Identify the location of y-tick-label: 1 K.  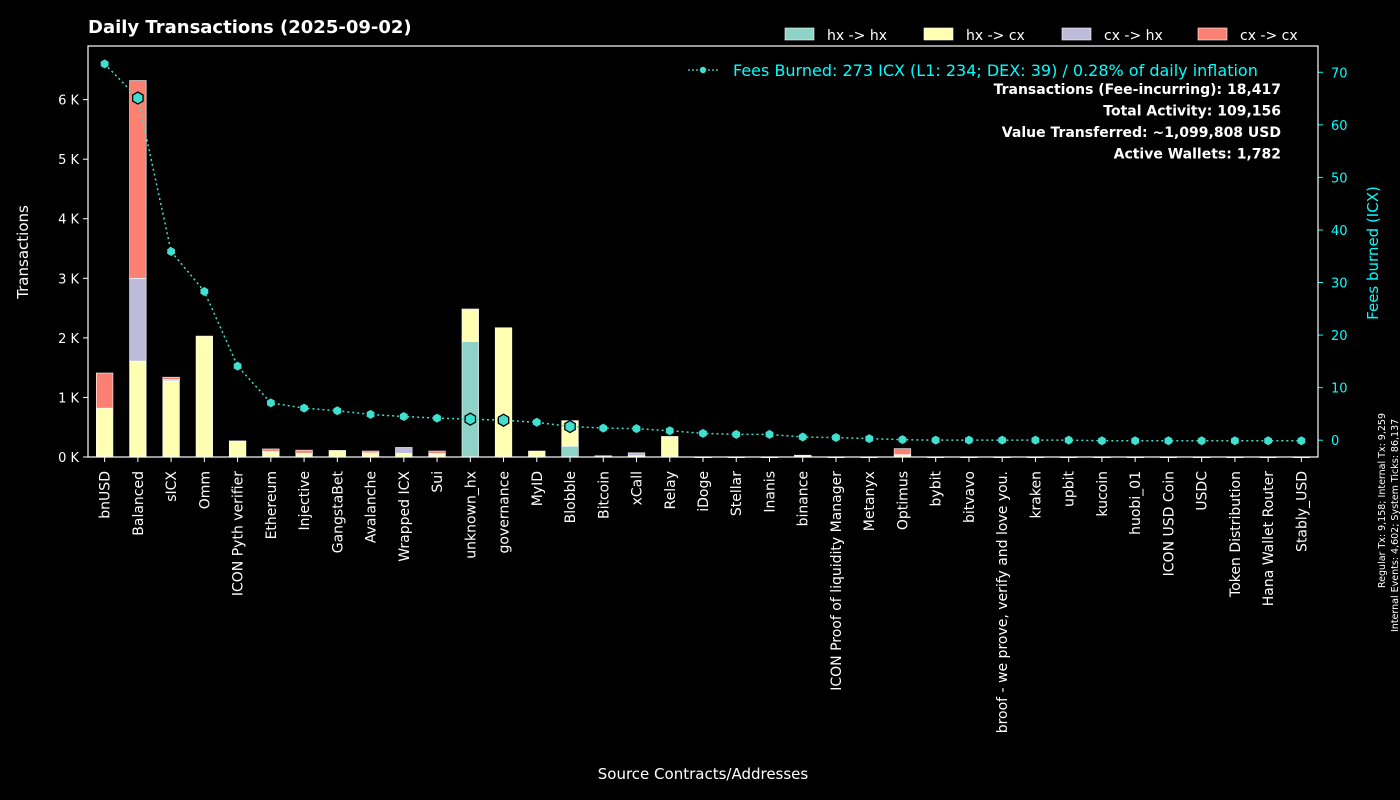
(68, 398).